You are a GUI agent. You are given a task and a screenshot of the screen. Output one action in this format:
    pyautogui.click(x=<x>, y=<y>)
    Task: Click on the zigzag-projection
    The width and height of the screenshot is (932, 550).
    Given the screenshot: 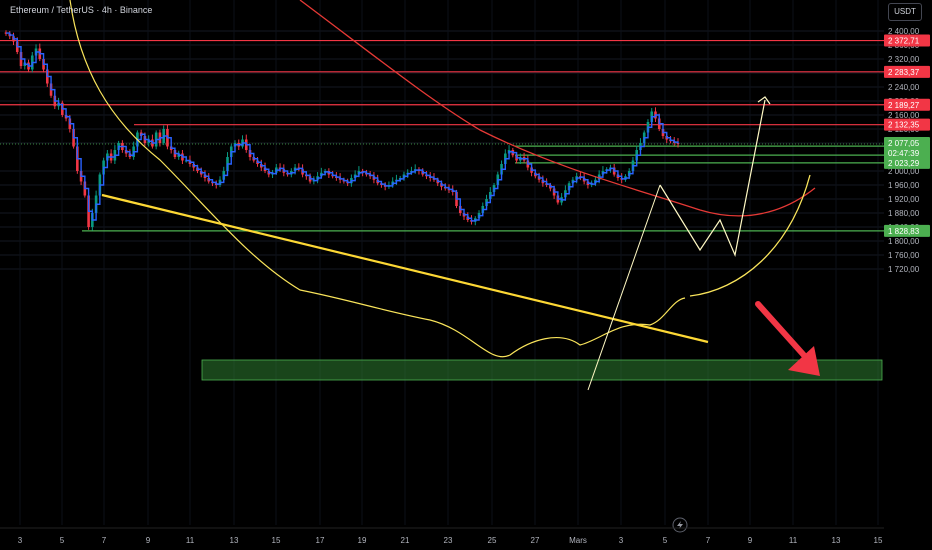 What is the action you would take?
    pyautogui.click(x=712, y=178)
    